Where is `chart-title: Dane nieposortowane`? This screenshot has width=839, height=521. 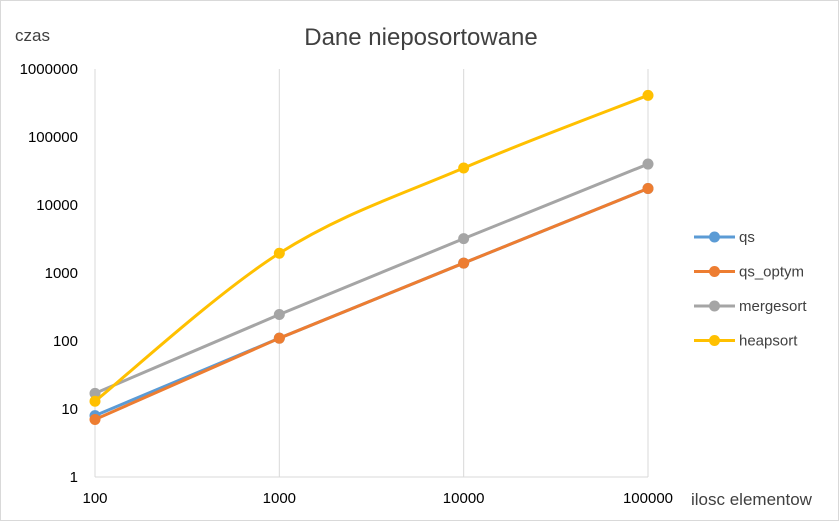 chart-title: Dane nieposortowane is located at coordinates (421, 37).